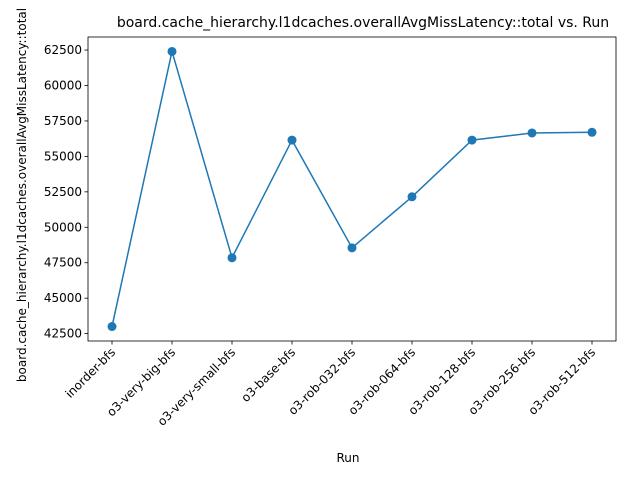 Image resolution: width=640 pixels, height=480 pixels. Describe the element at coordinates (63, 192) in the screenshot. I see `y-tick-label: 52500` at that location.